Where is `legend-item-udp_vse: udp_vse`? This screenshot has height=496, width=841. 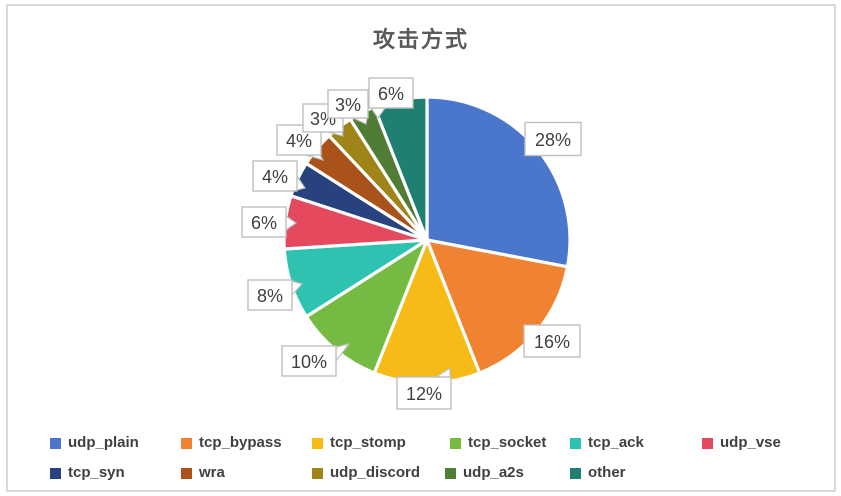 legend-item-udp_vse: udp_vse is located at coordinates (741, 444).